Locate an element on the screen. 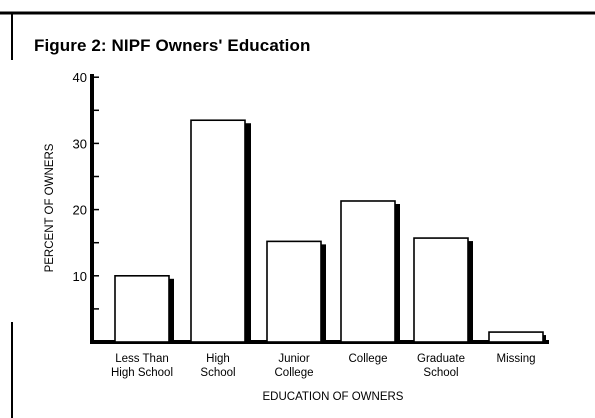  chart-title: Figure 2: NIPF Owners' Education is located at coordinates (172, 45).